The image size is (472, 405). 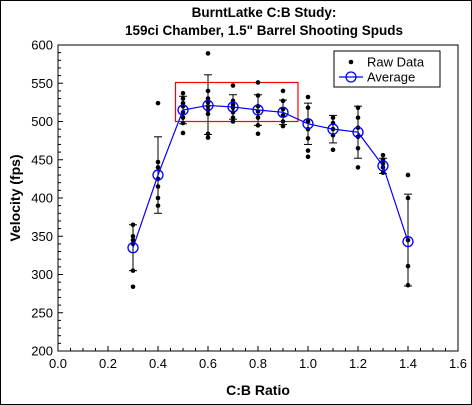 I want to click on x-tick-label: 0.4, so click(x=158, y=363).